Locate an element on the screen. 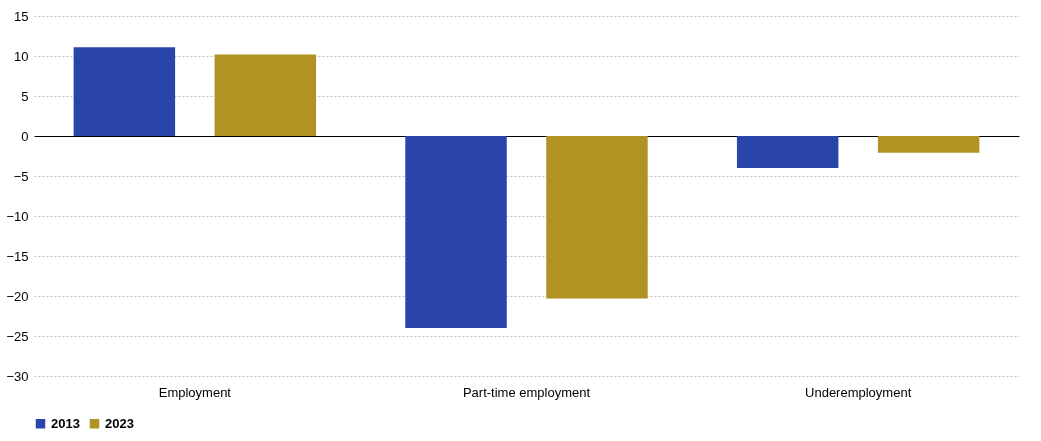  y-tick-label: 10 is located at coordinates (21, 56).